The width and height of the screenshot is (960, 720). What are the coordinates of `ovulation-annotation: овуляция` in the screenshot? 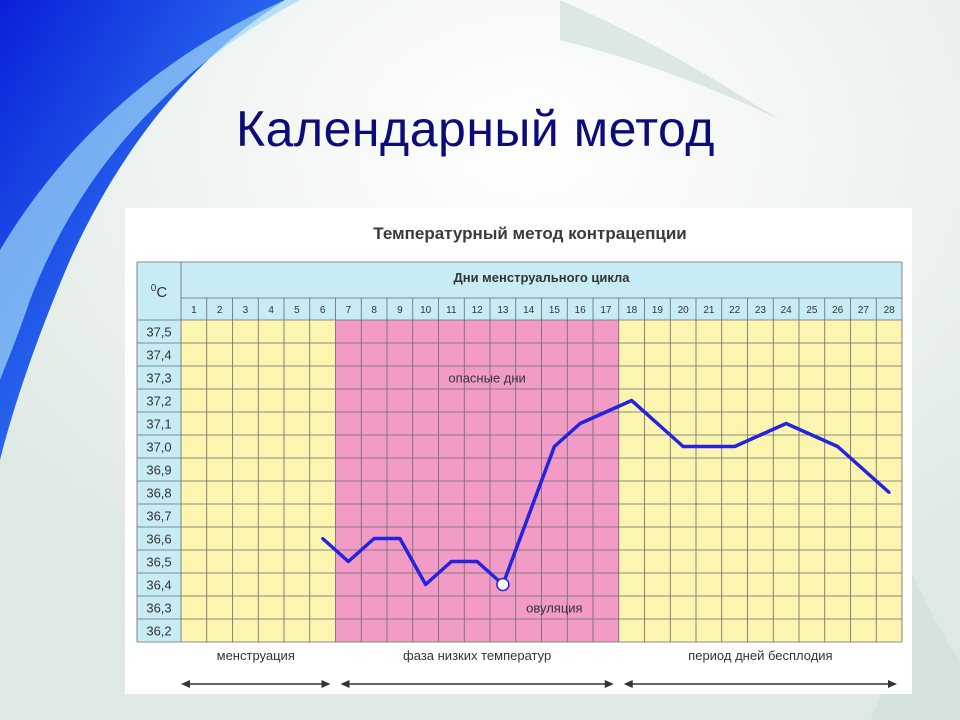 It's located at (554, 608).